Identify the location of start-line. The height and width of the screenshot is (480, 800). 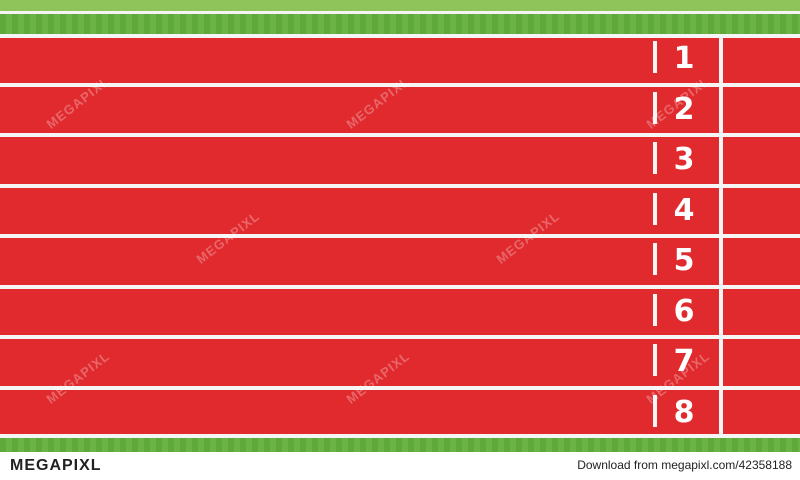
(721, 236).